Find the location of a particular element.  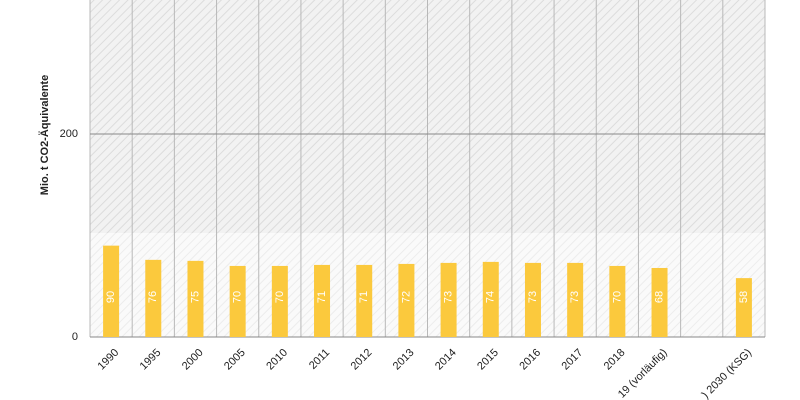

y-axis-label: Mio. t CO2-Äquivalente is located at coordinates (44, 135).